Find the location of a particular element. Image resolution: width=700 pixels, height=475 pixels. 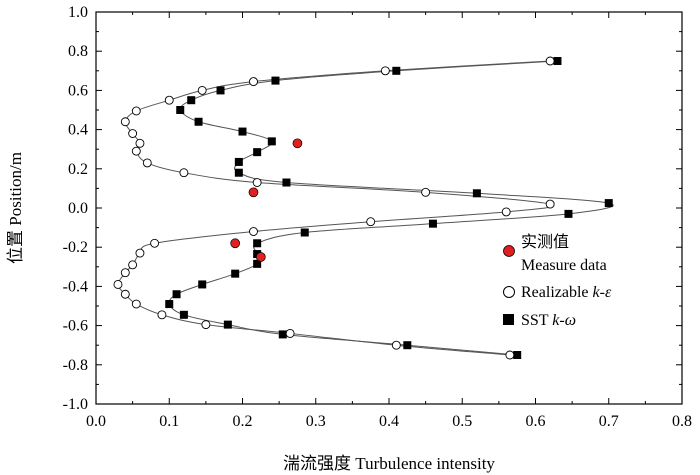

x-tick-label: 0.2 is located at coordinates (243, 421).